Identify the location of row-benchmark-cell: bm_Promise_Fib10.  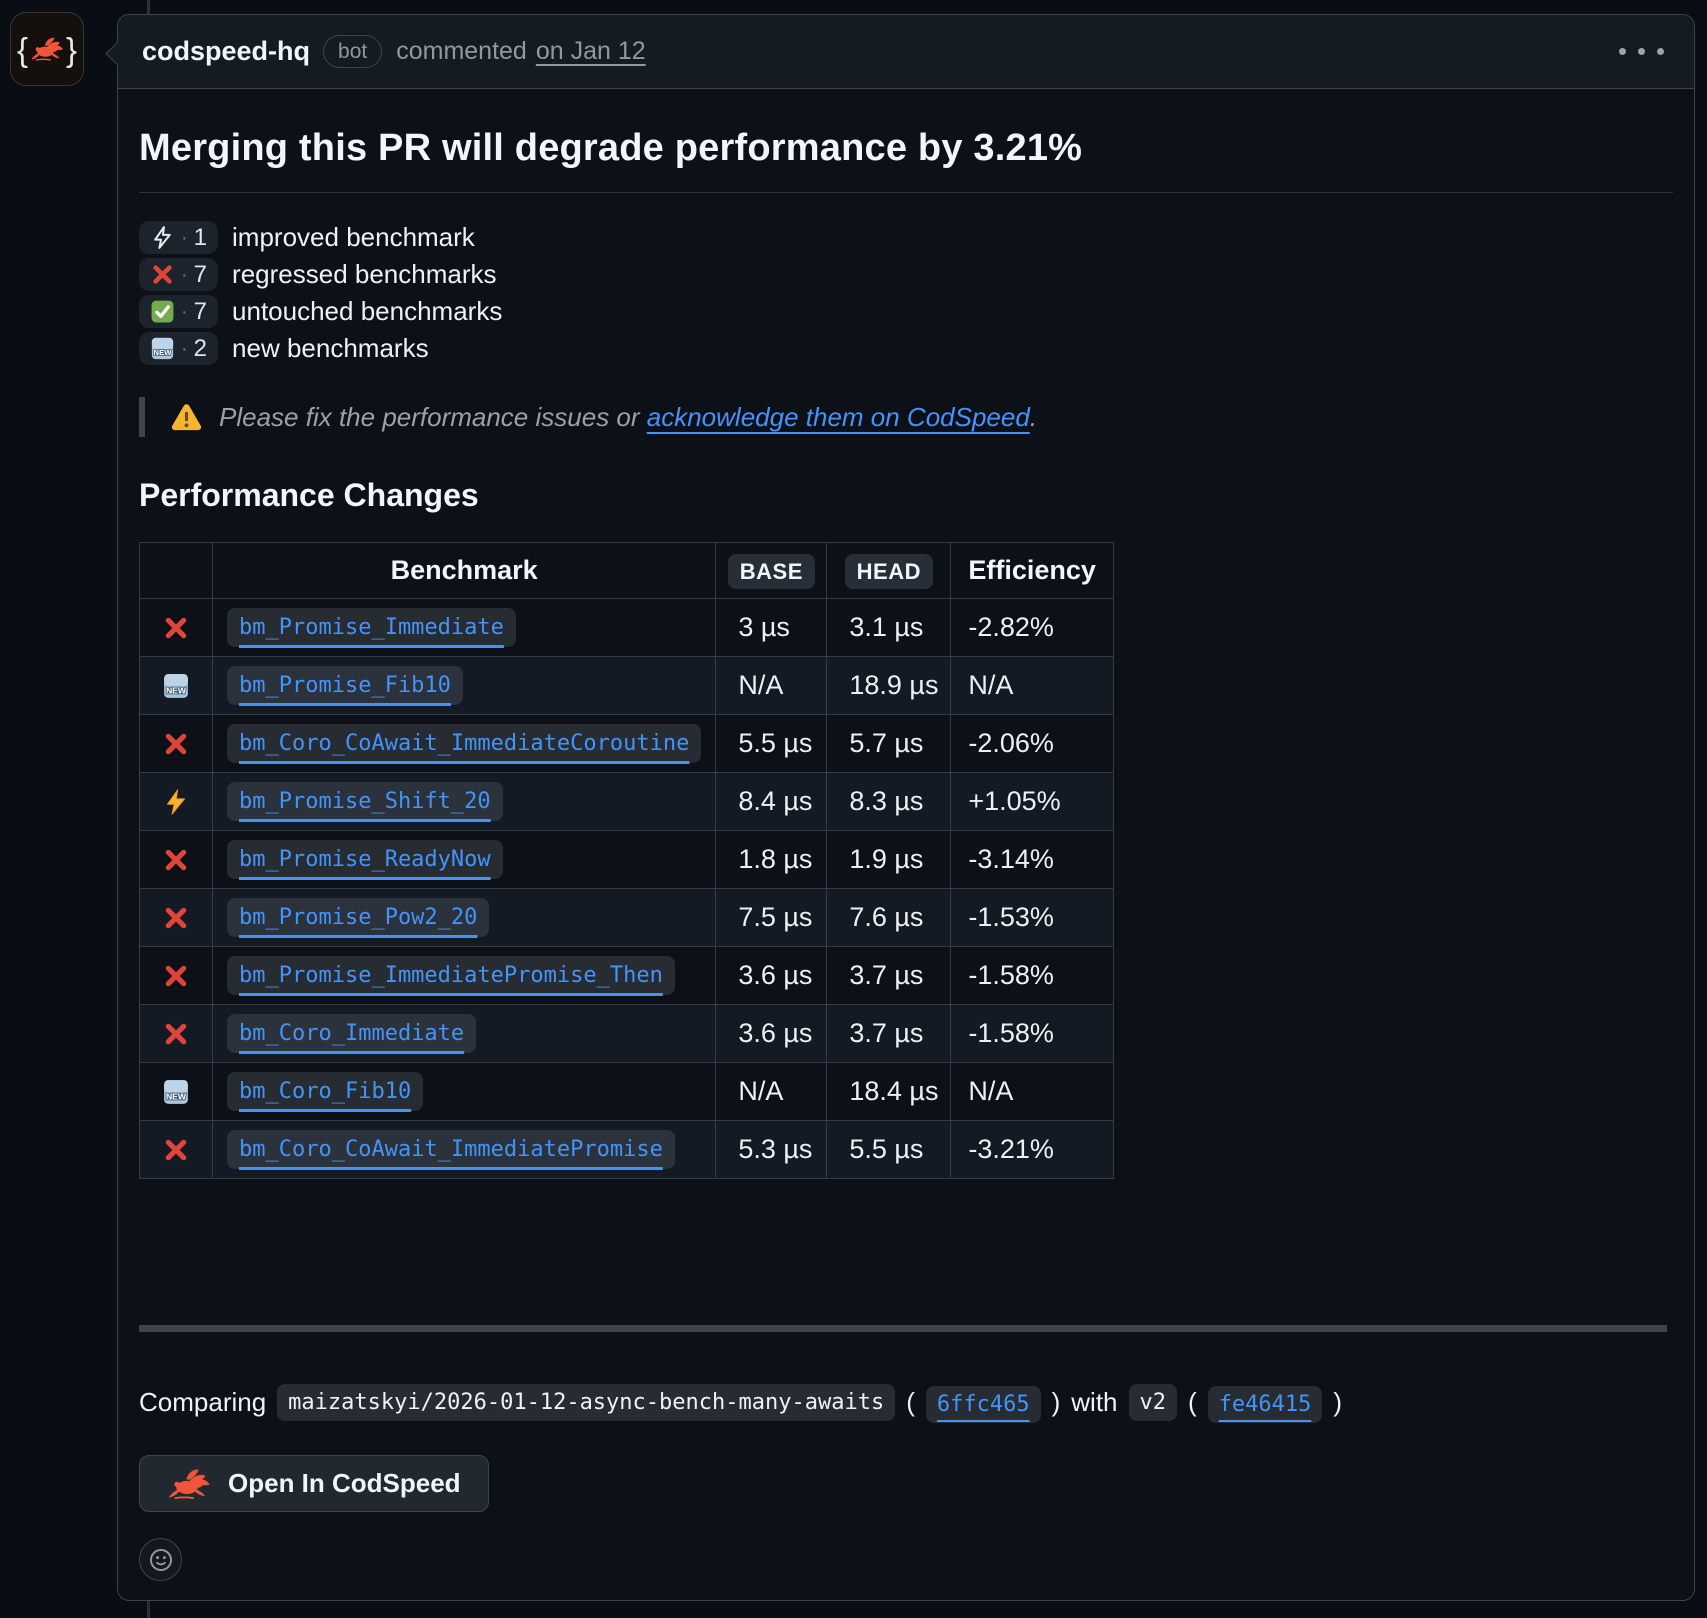
(464, 685).